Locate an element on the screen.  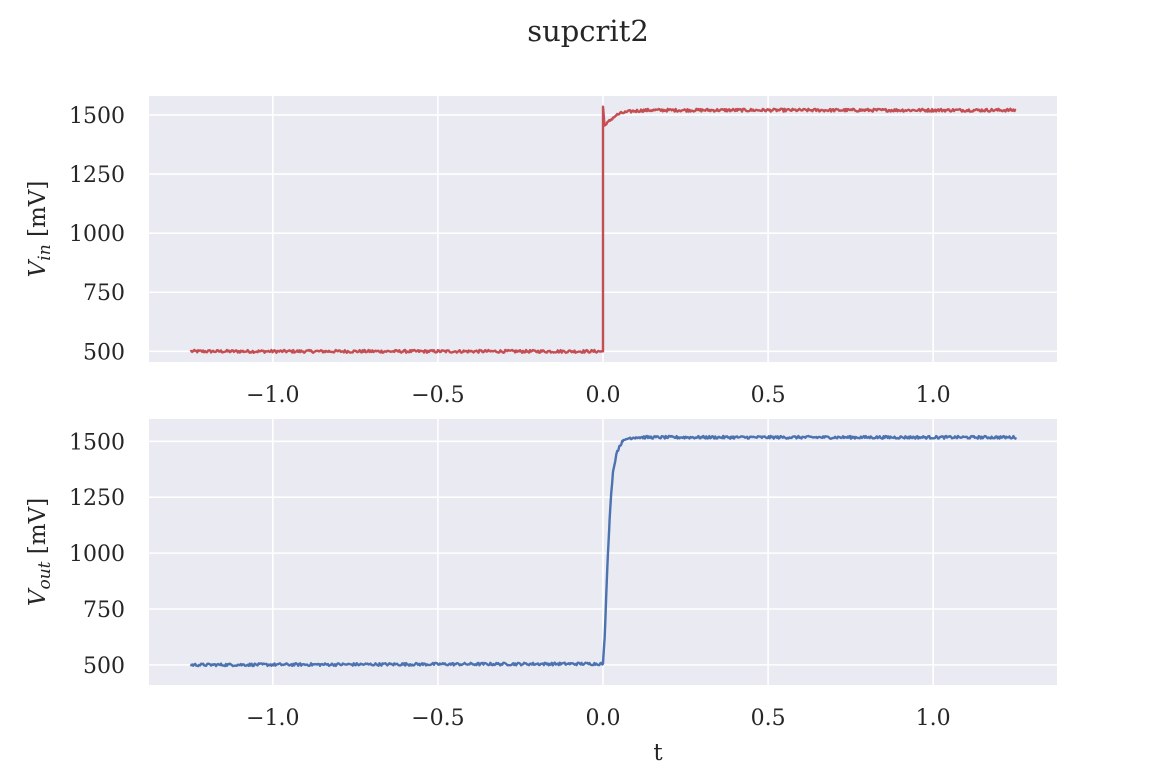
vin-x-tick-label: 0.0 is located at coordinates (603, 395).